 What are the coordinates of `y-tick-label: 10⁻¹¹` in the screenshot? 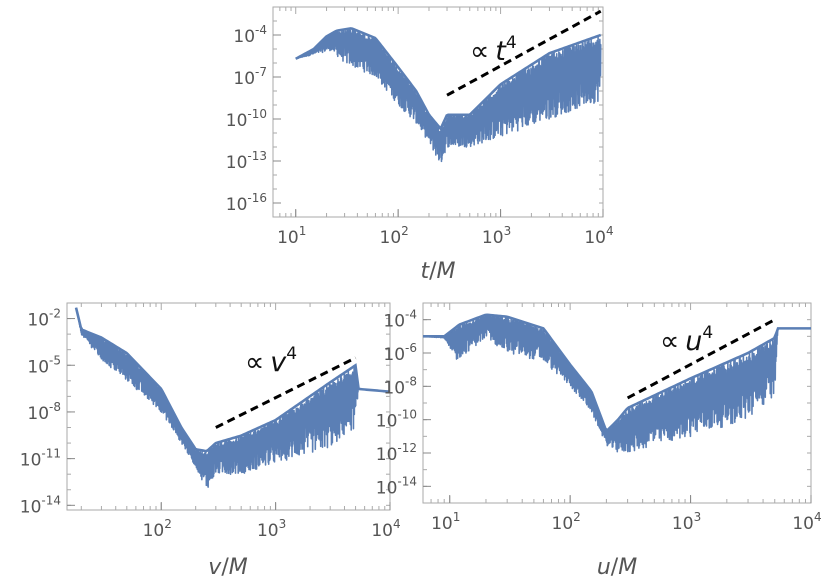 It's located at (40, 459).